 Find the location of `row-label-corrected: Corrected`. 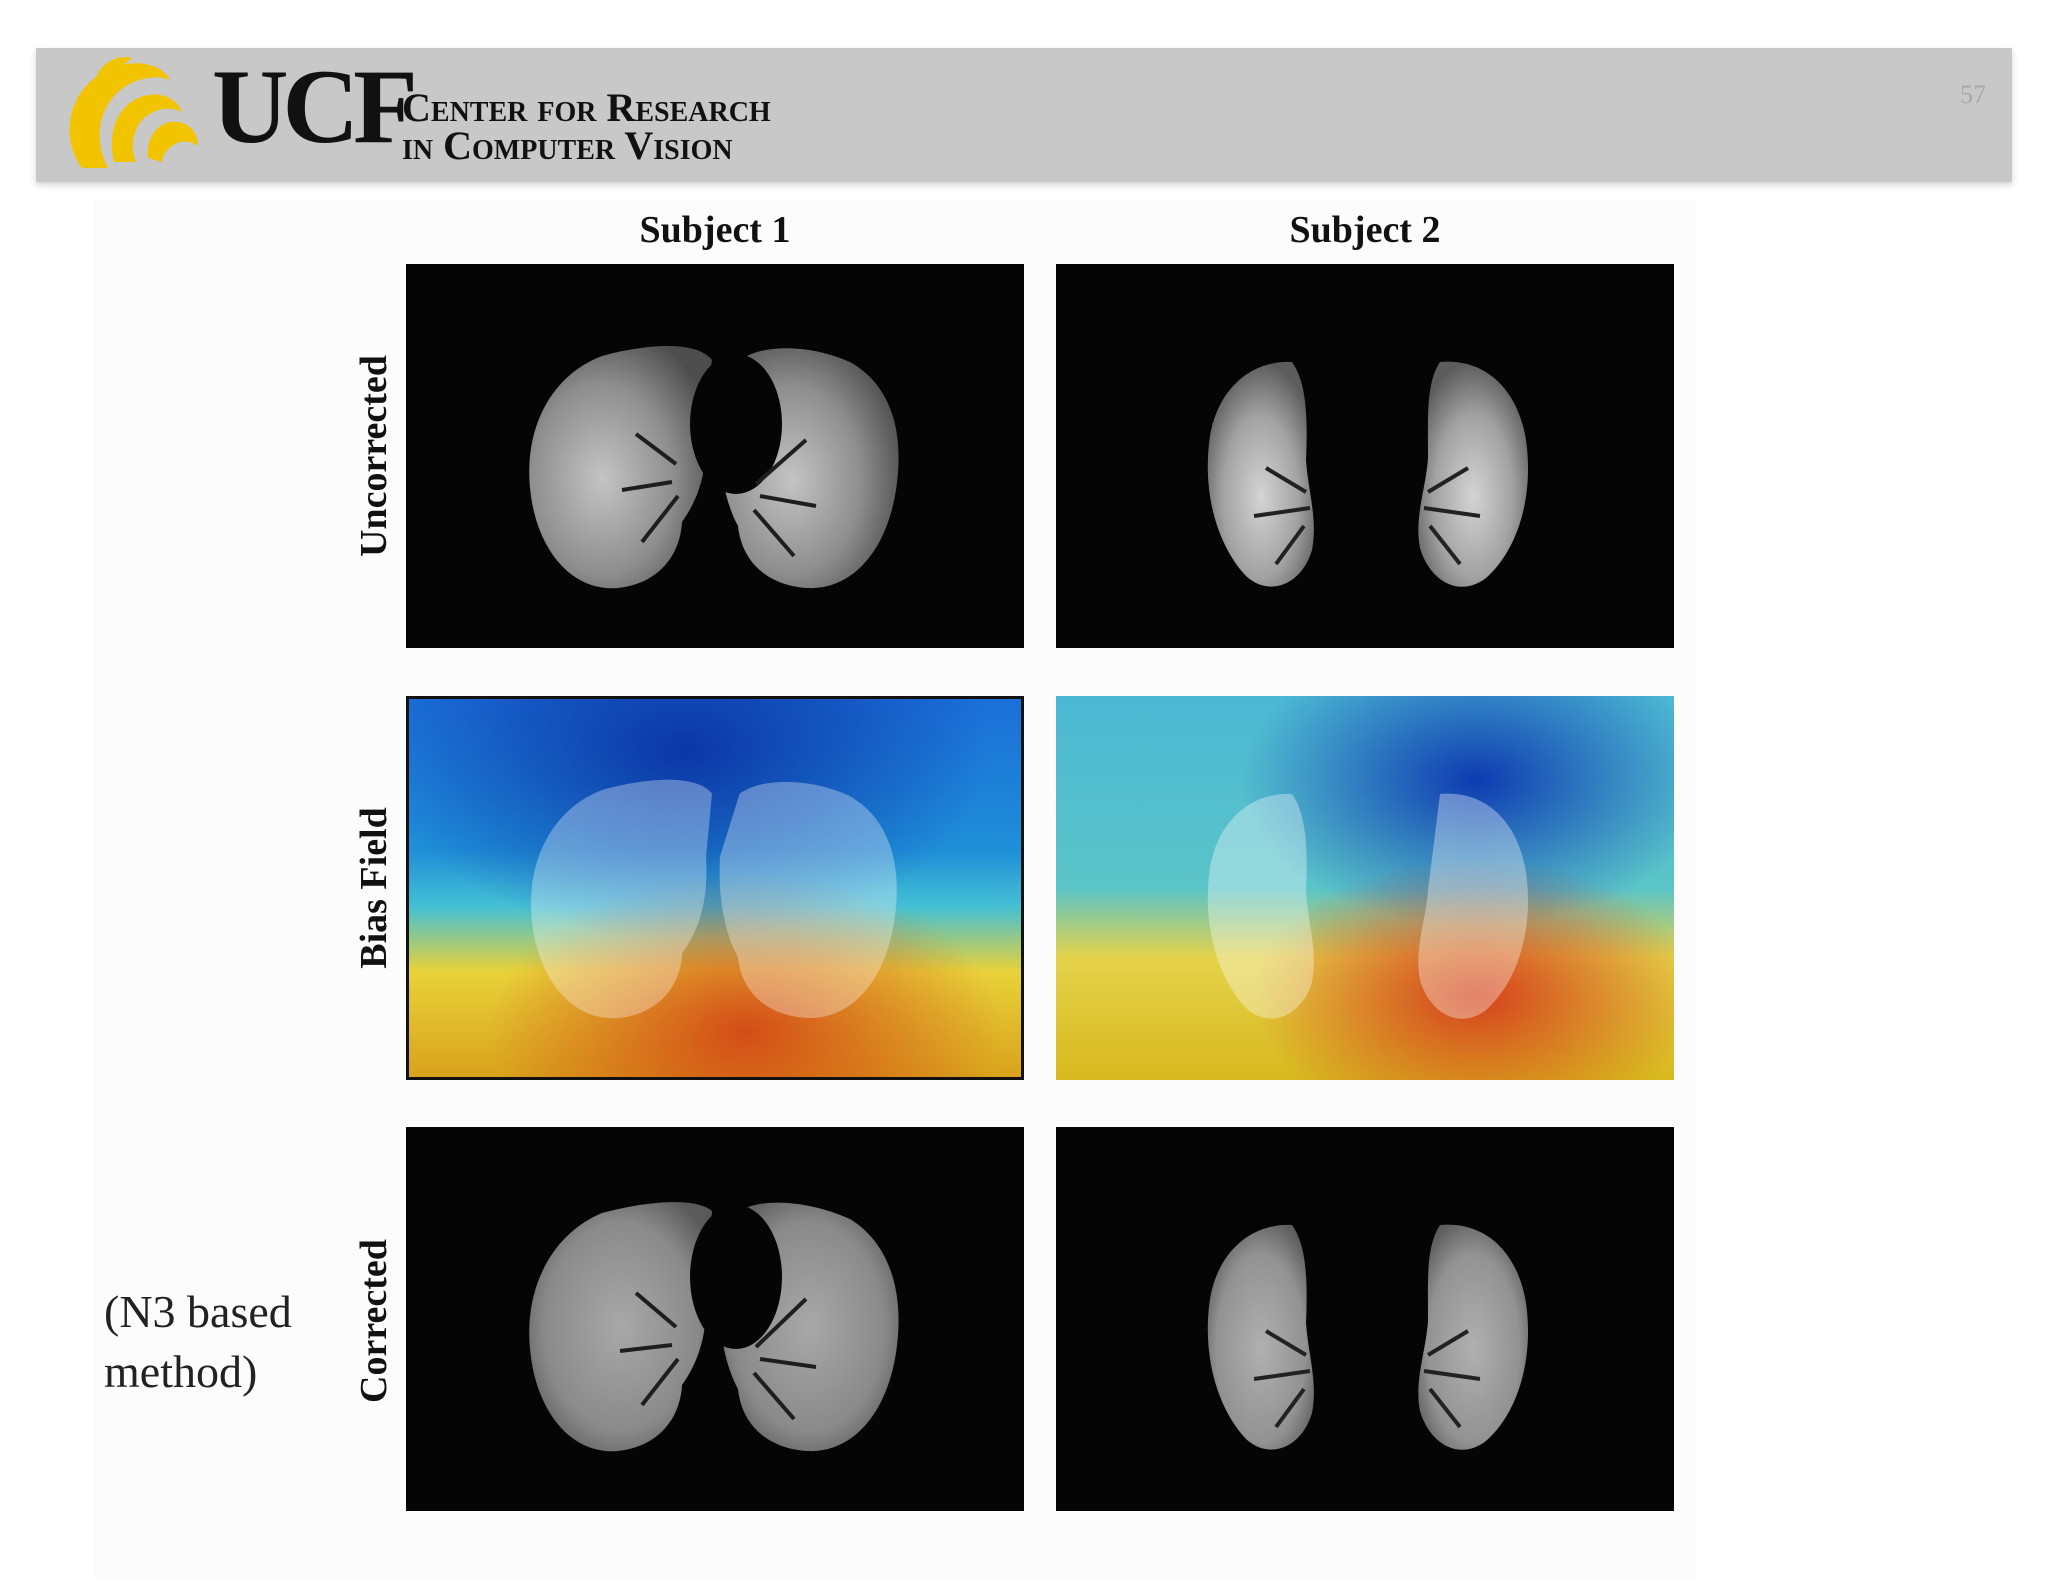

row-label-corrected: Corrected is located at coordinates (374, 1321).